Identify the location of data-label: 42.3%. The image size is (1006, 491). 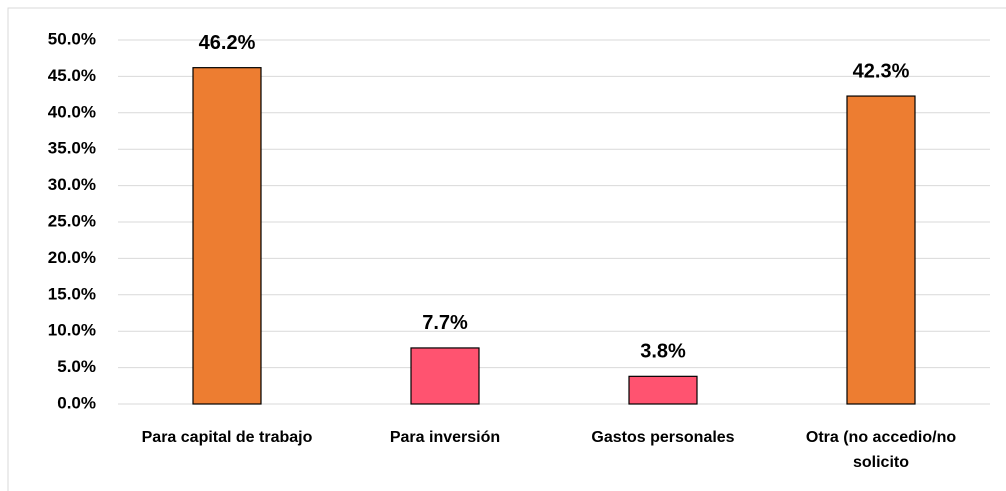
(881, 71).